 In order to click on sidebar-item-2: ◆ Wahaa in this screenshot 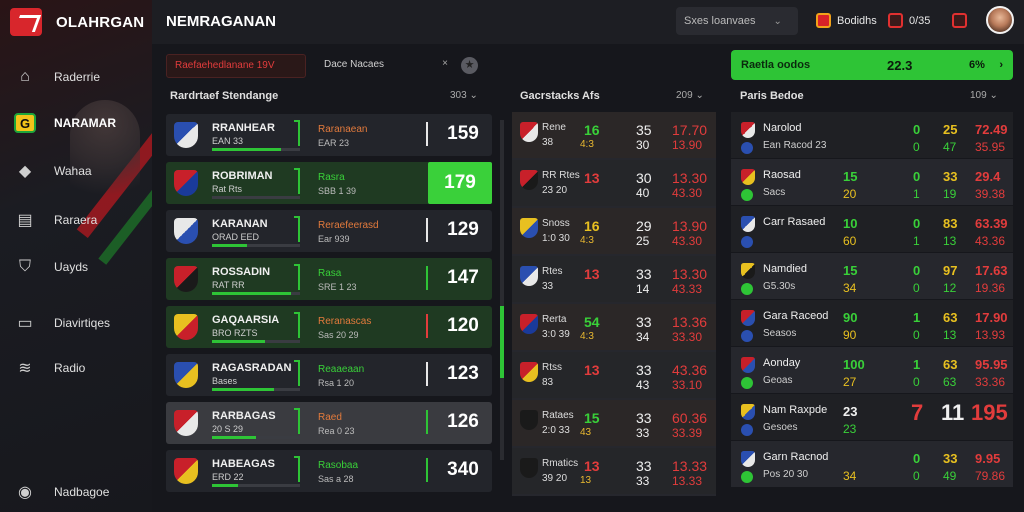, I will do `click(53, 171)`.